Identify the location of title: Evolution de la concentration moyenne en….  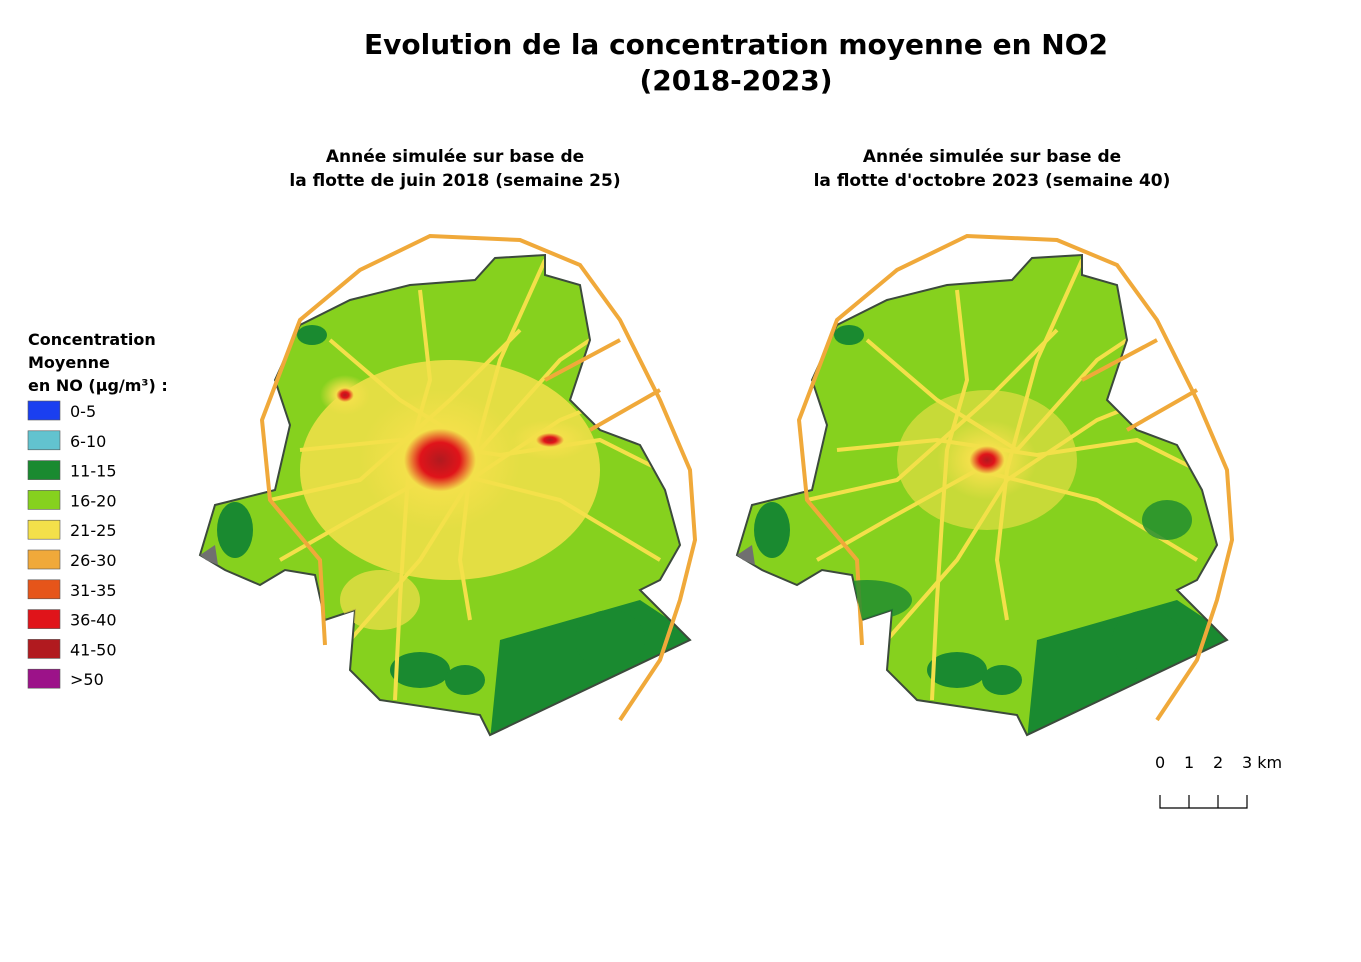
(736, 44).